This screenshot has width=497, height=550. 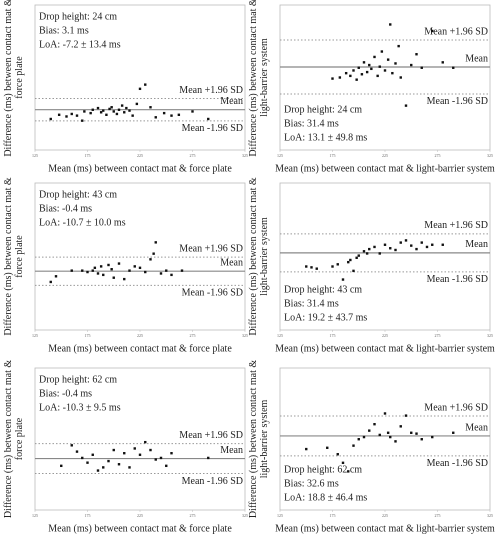 What do you see at coordinates (82, 222) in the screenshot?
I see `annotation: LoA: -10.7 ± 10.0 ms` at bounding box center [82, 222].